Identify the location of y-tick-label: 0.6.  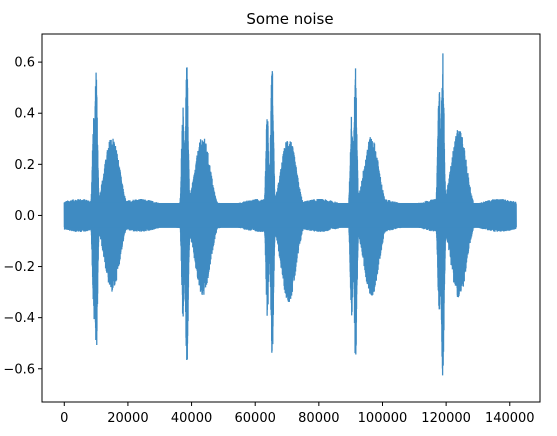
(24, 63).